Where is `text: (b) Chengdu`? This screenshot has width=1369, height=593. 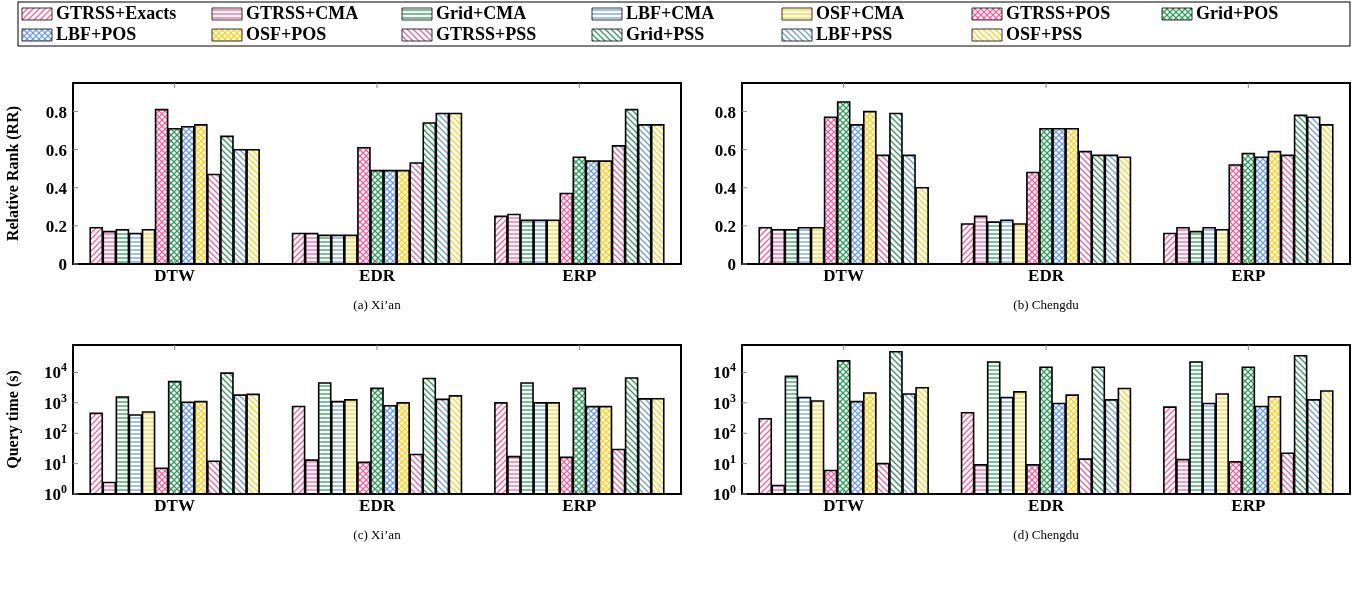 text: (b) Chengdu is located at coordinates (1046, 304).